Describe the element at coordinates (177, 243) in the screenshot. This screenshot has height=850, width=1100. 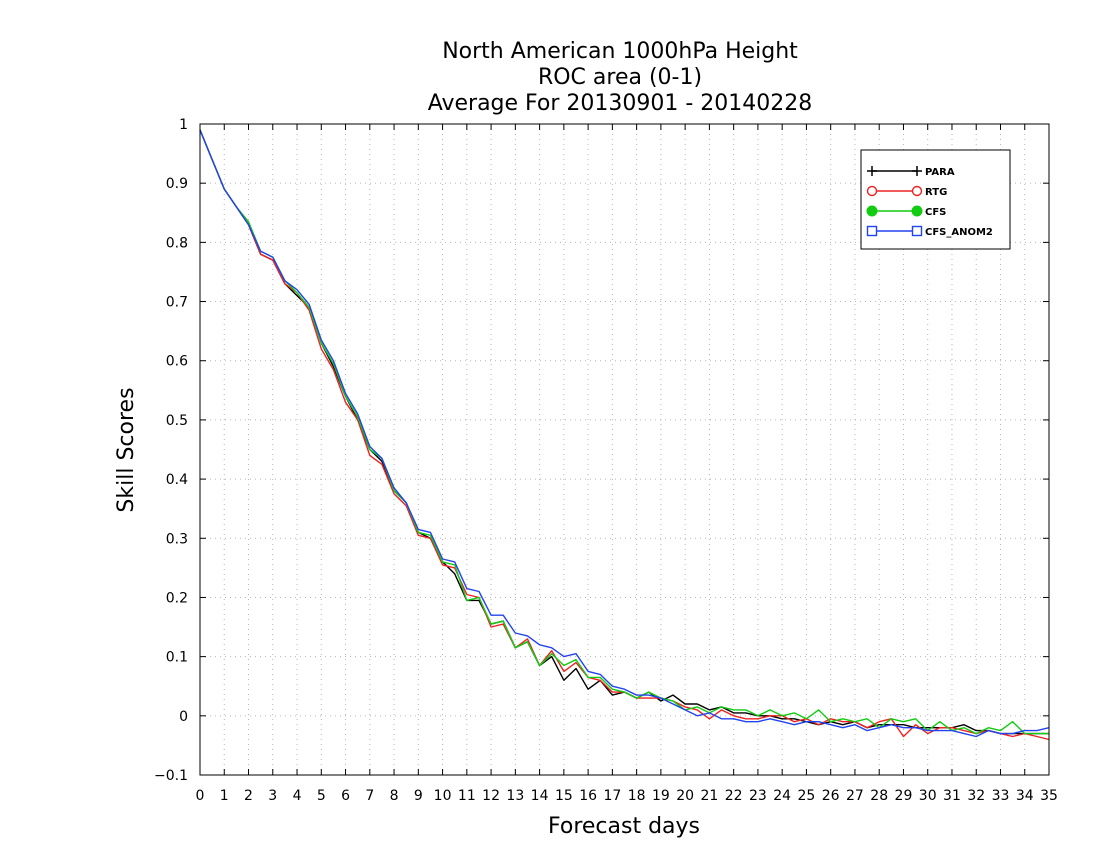
I see `y-tick-label: 0.8` at that location.